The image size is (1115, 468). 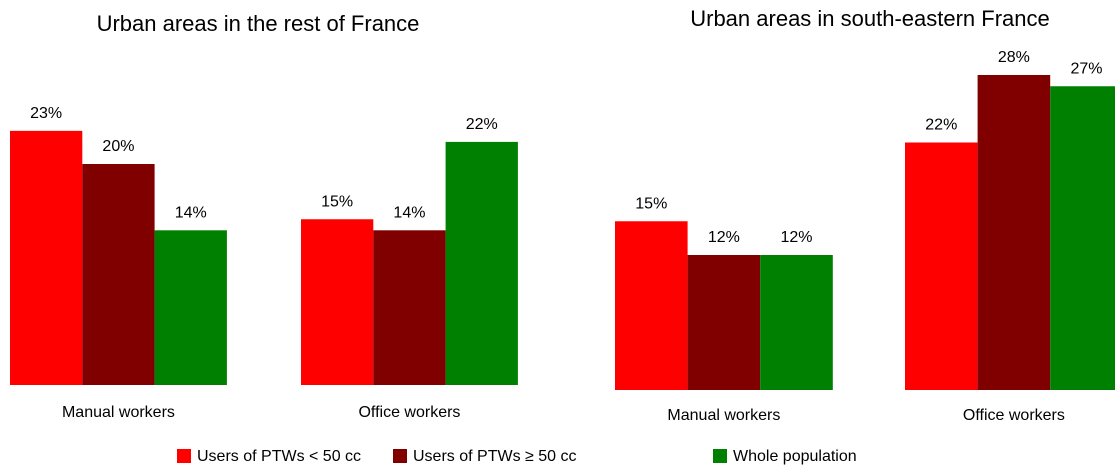 I want to click on value-label: 23%, so click(x=46, y=113).